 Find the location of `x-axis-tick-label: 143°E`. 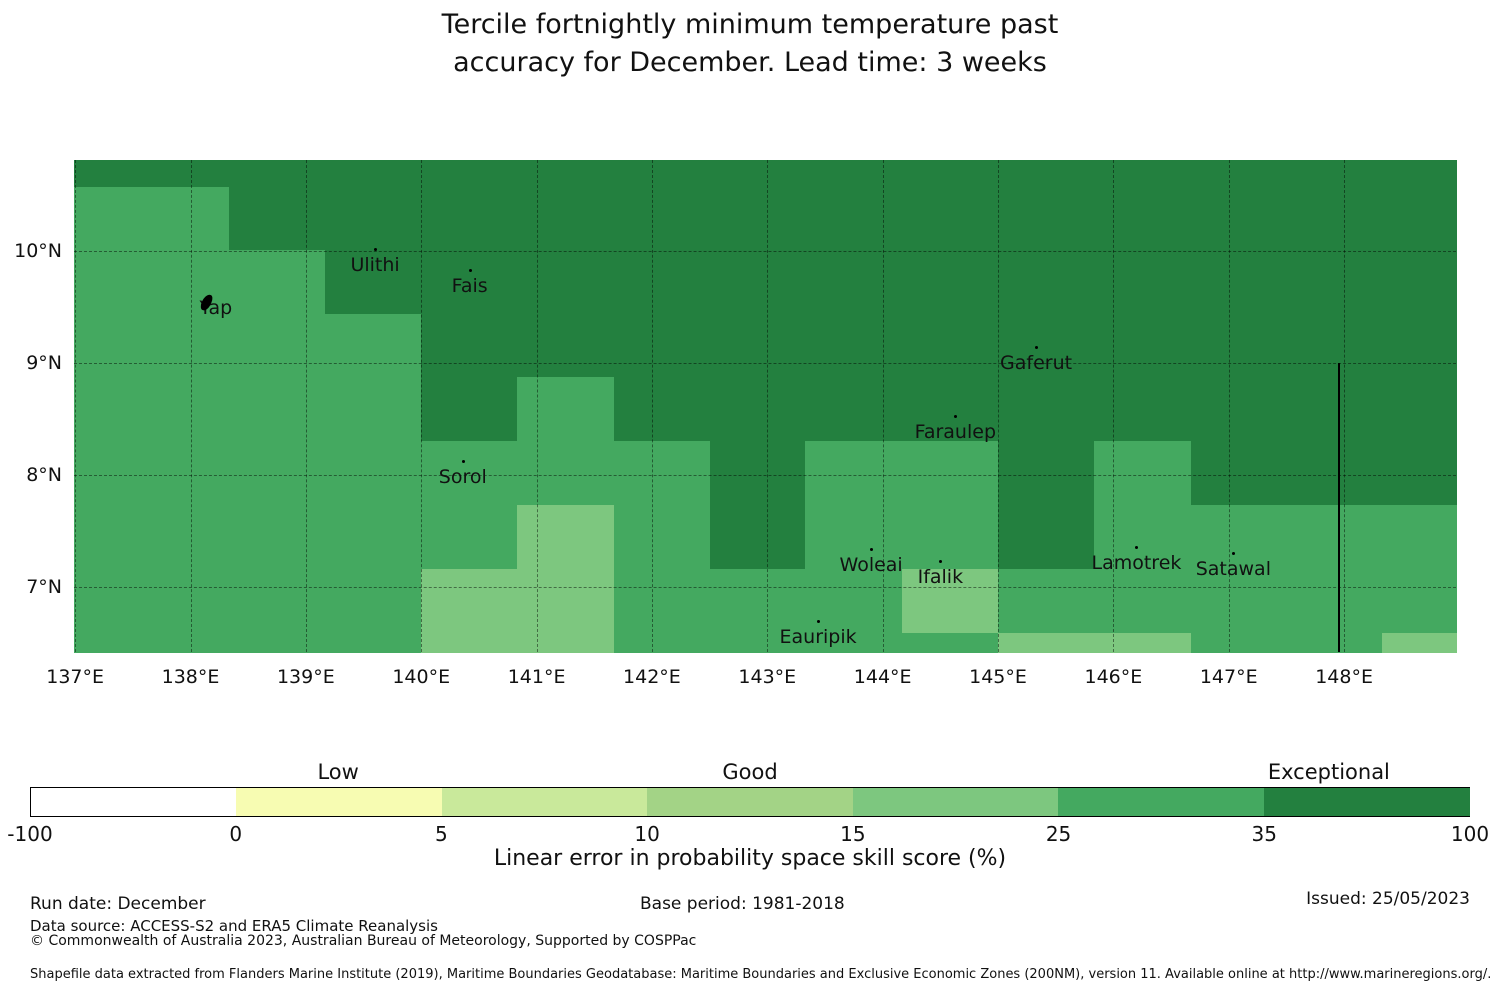

x-axis-tick-label: 143°E is located at coordinates (767, 677).